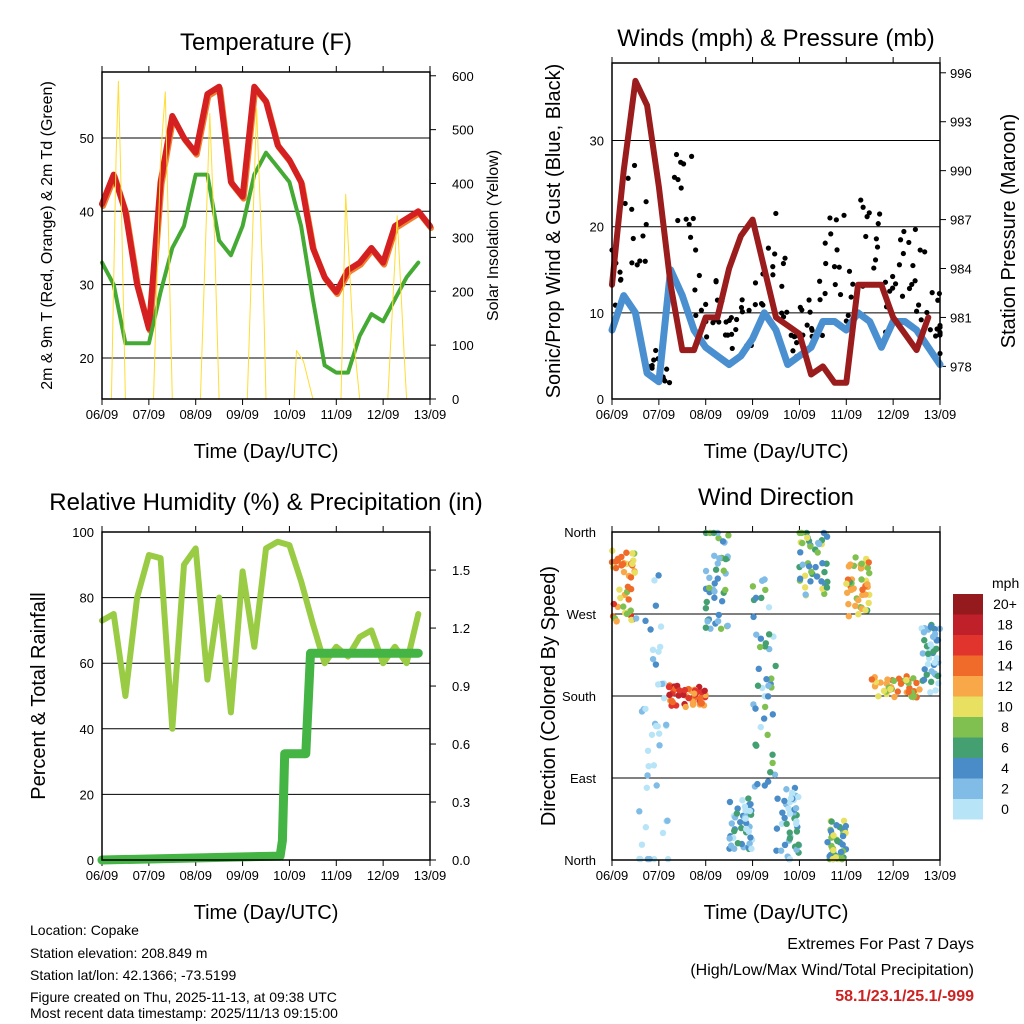  What do you see at coordinates (904, 996) in the screenshot?
I see `extremes-values: 58.1/23.1/25.1/-999` at bounding box center [904, 996].